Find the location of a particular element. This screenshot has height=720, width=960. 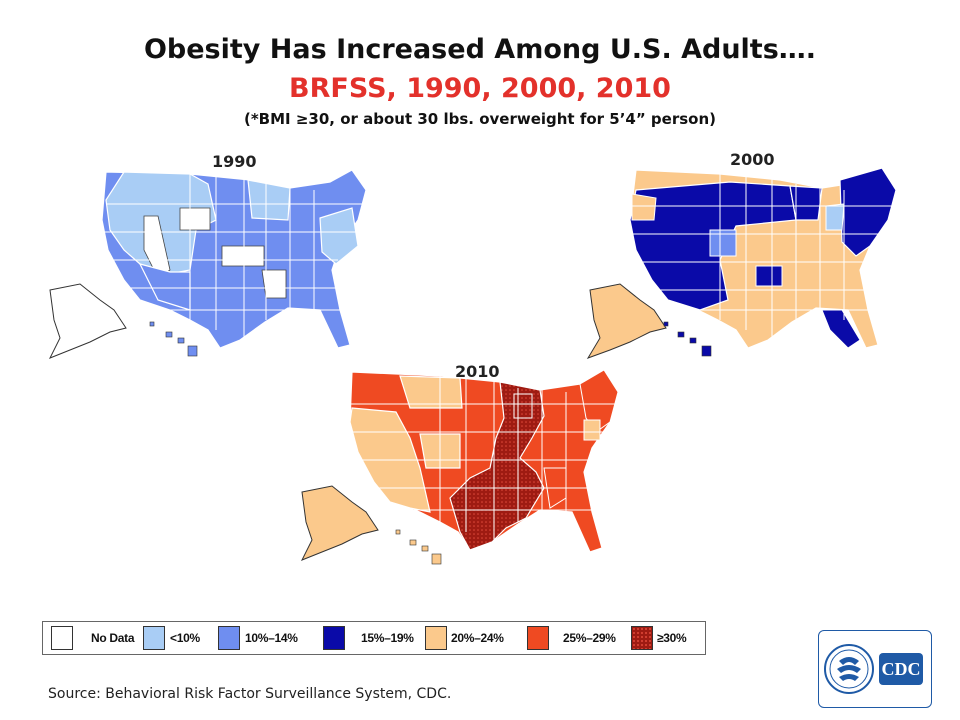

map-2010-mainland is located at coordinates (484, 461).